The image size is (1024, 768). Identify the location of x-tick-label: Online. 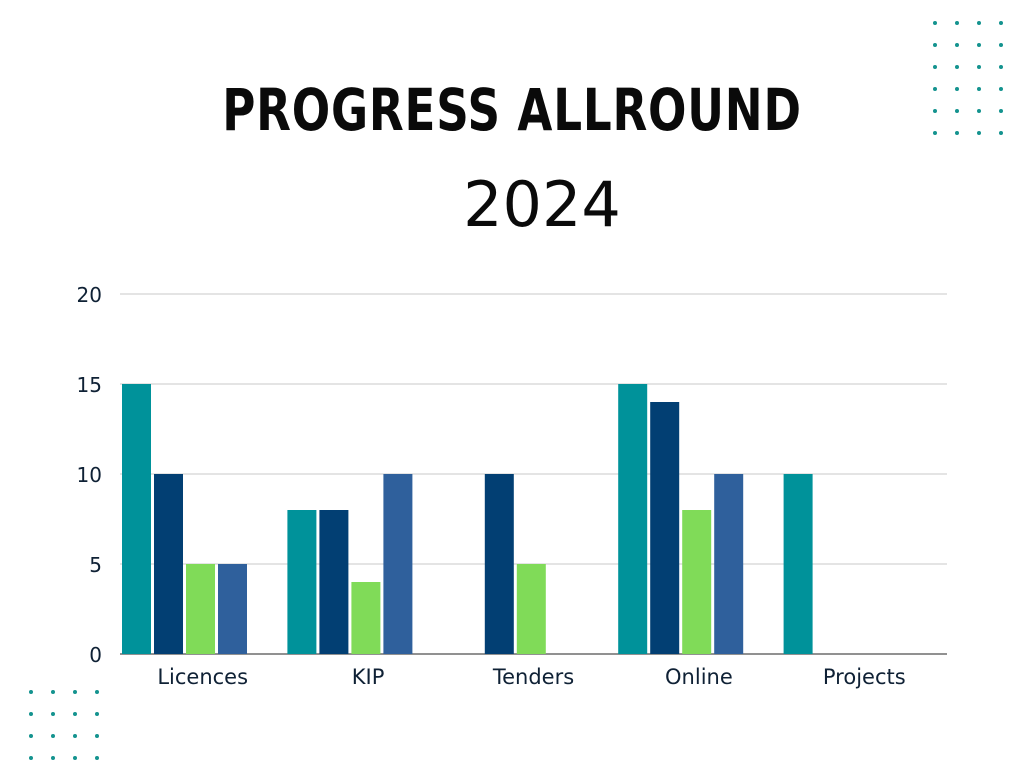
(699, 677).